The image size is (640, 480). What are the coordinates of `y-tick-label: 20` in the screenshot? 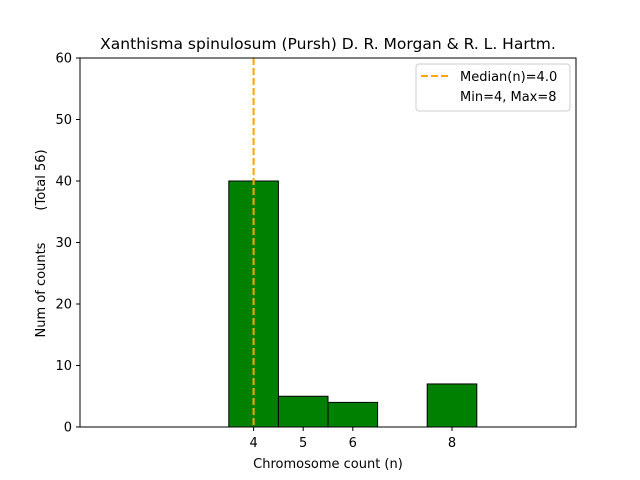 It's located at (63, 305).